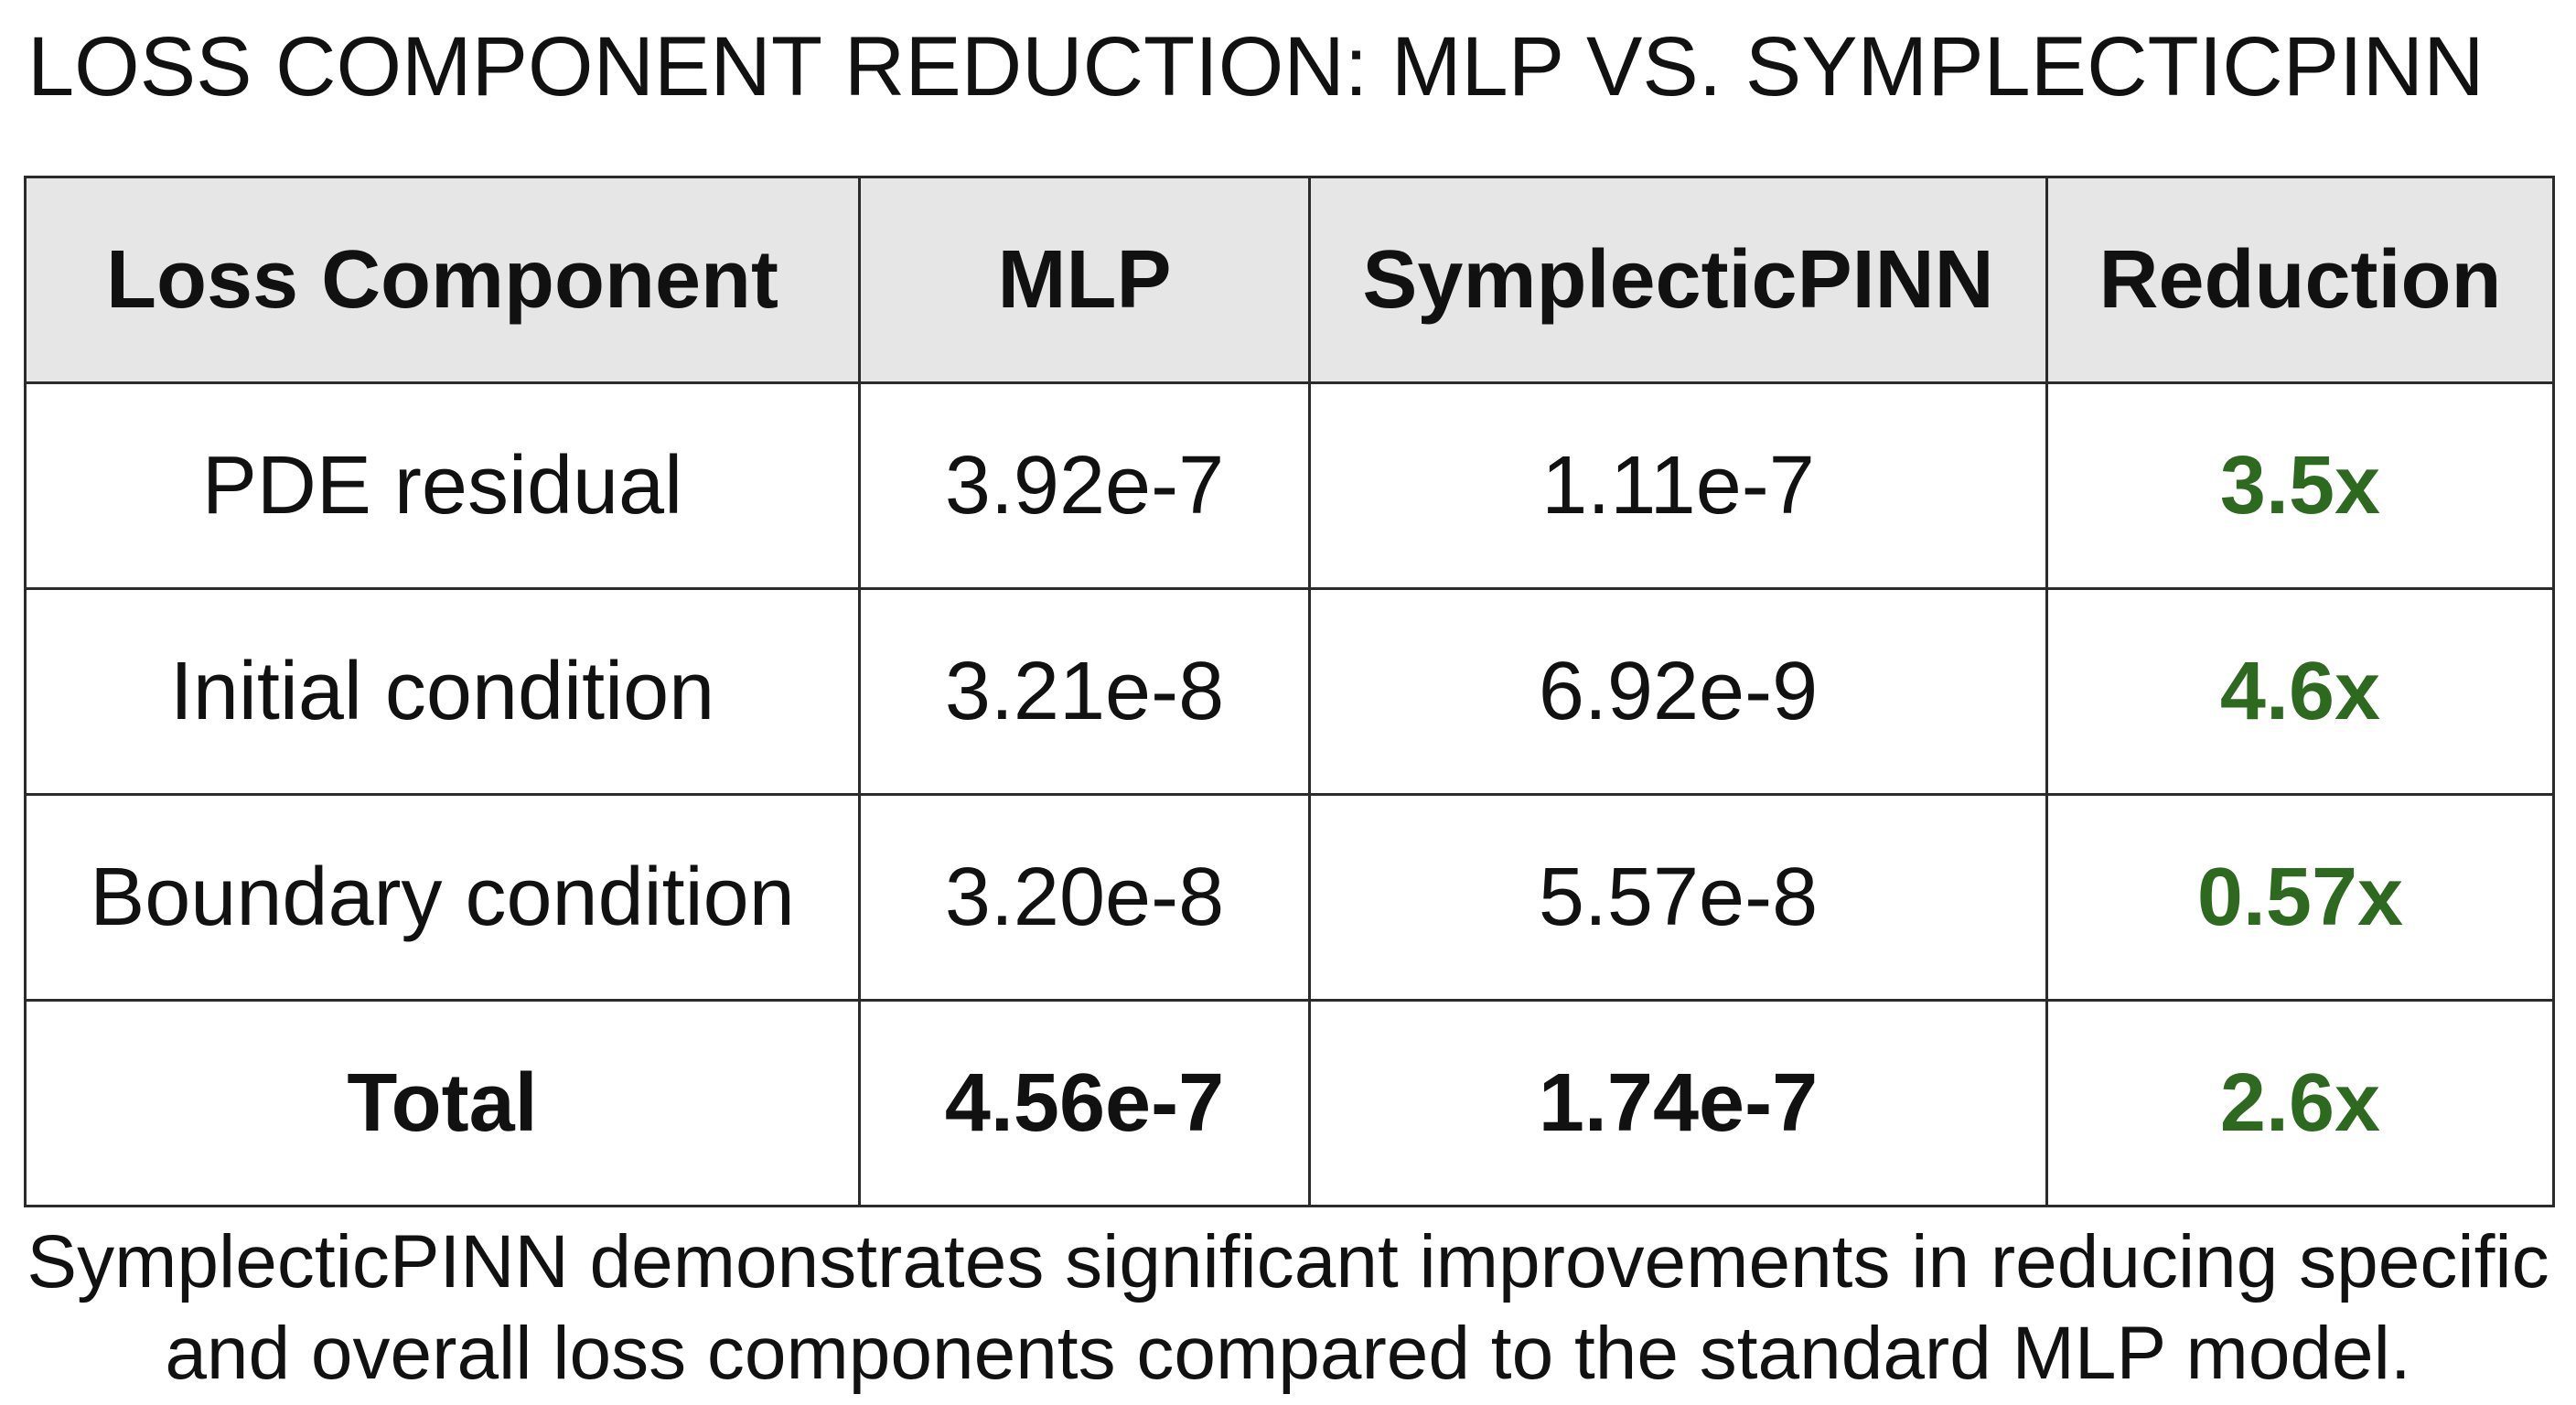 This screenshot has height=1405, width=2576. I want to click on cell-symplecticpinn: 5.57e-8, so click(1678, 897).